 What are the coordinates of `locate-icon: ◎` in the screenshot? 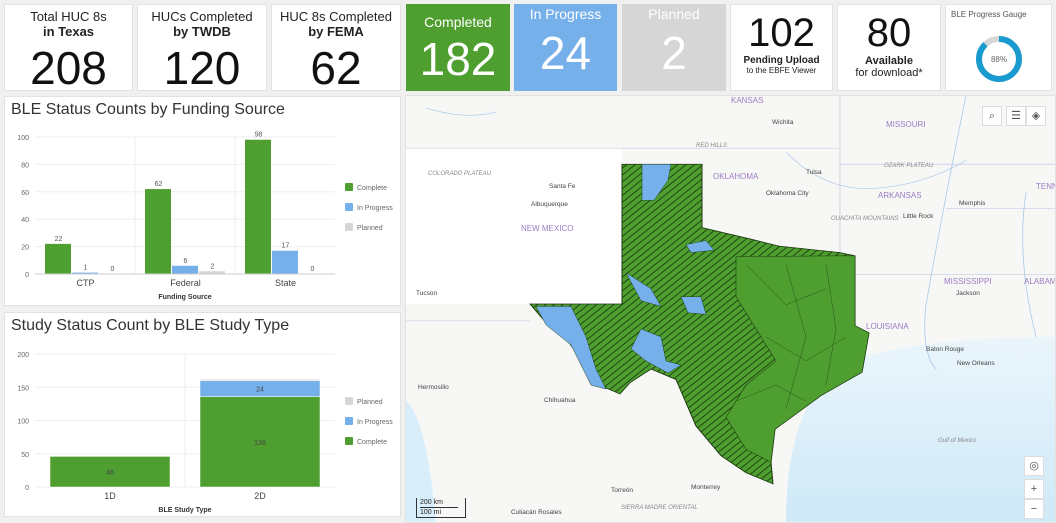 It's located at (1034, 466).